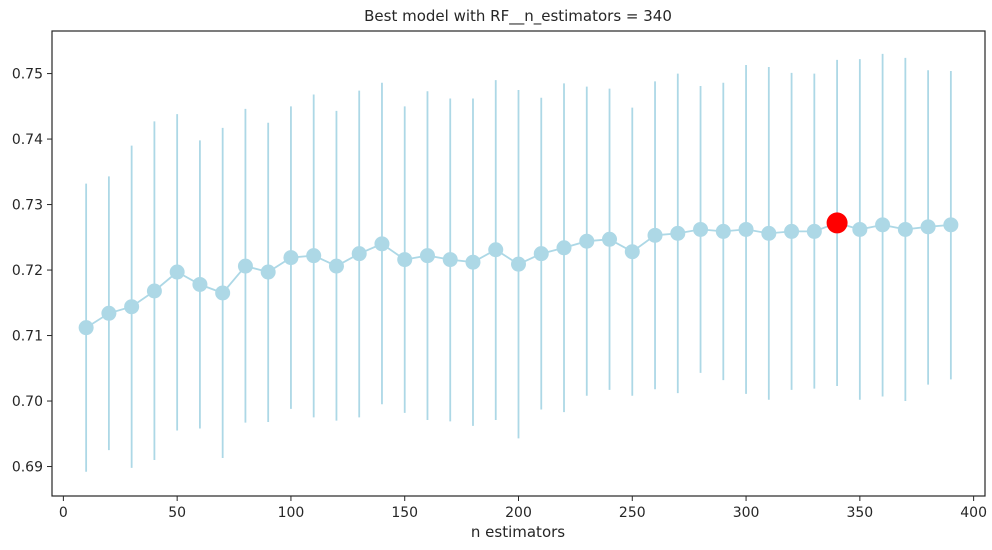  Describe the element at coordinates (27, 140) in the screenshot. I see `y-tick-label: 0.74` at that location.